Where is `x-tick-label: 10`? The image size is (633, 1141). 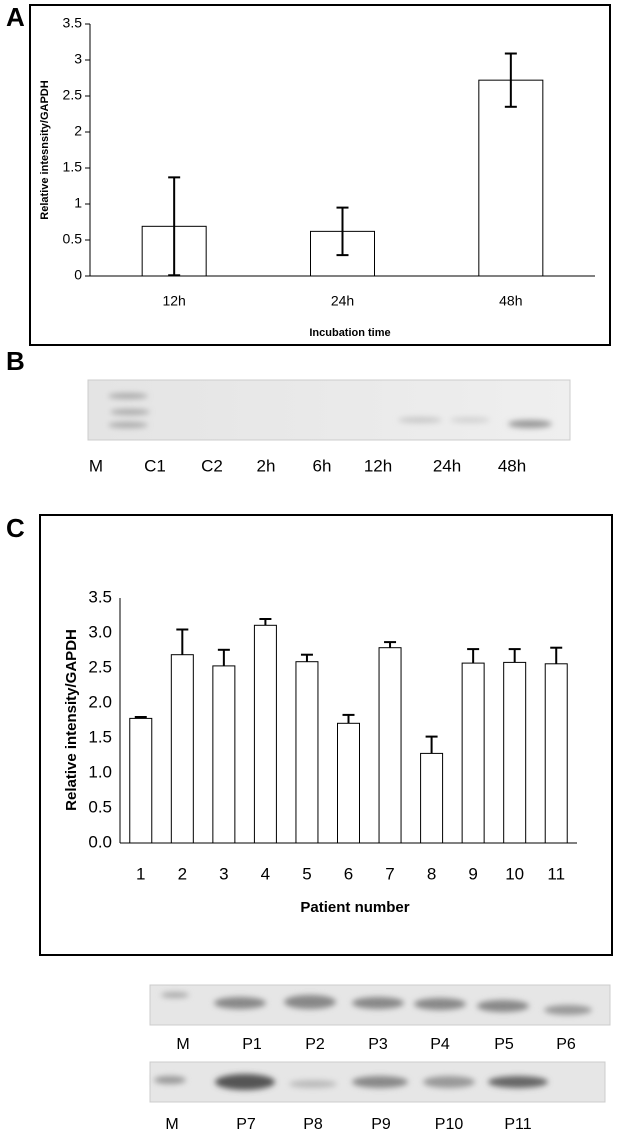 x-tick-label: 10 is located at coordinates (514, 873).